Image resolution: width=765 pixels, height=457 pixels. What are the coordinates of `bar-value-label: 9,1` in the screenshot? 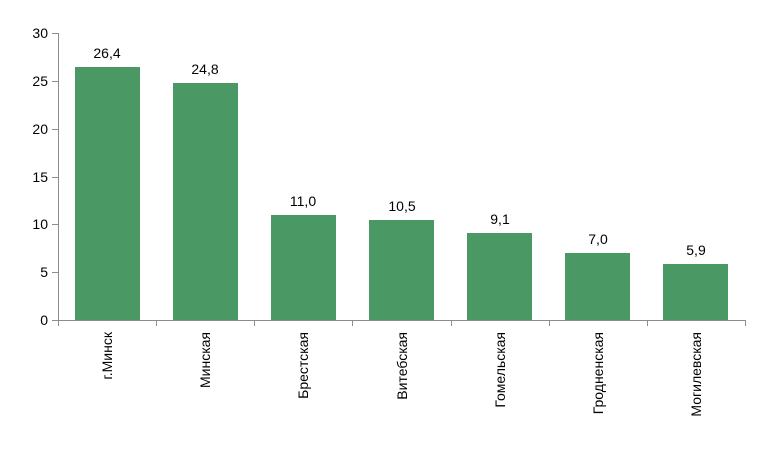 It's located at (500, 219).